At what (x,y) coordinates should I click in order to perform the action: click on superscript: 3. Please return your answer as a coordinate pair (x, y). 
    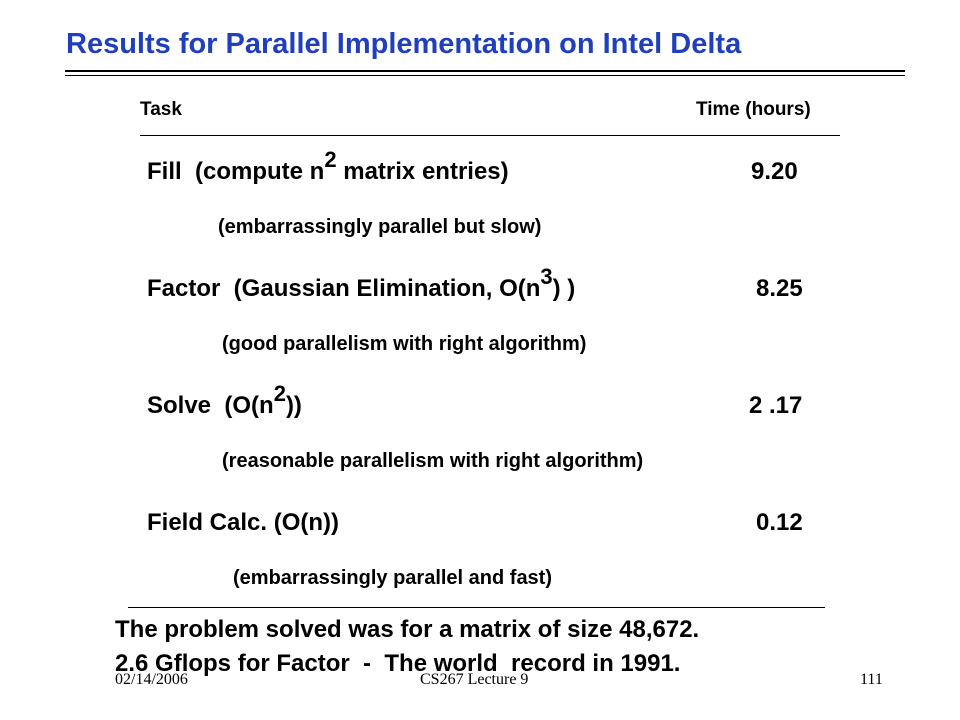
    Looking at the image, I should click on (546, 276).